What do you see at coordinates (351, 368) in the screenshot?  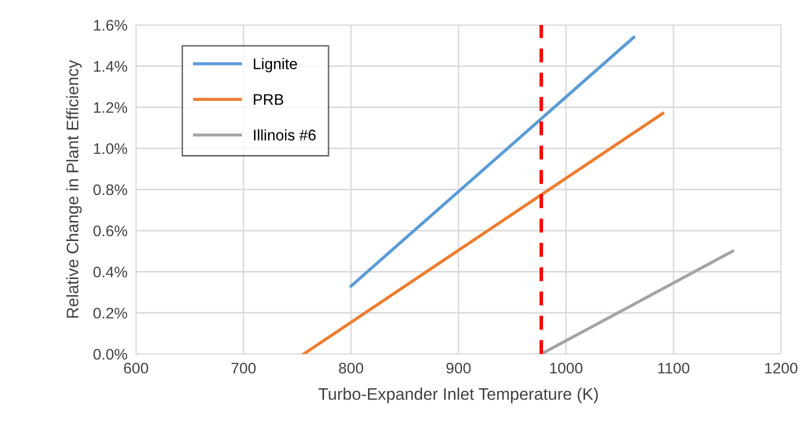 I see `x-tick-label: 800` at bounding box center [351, 368].